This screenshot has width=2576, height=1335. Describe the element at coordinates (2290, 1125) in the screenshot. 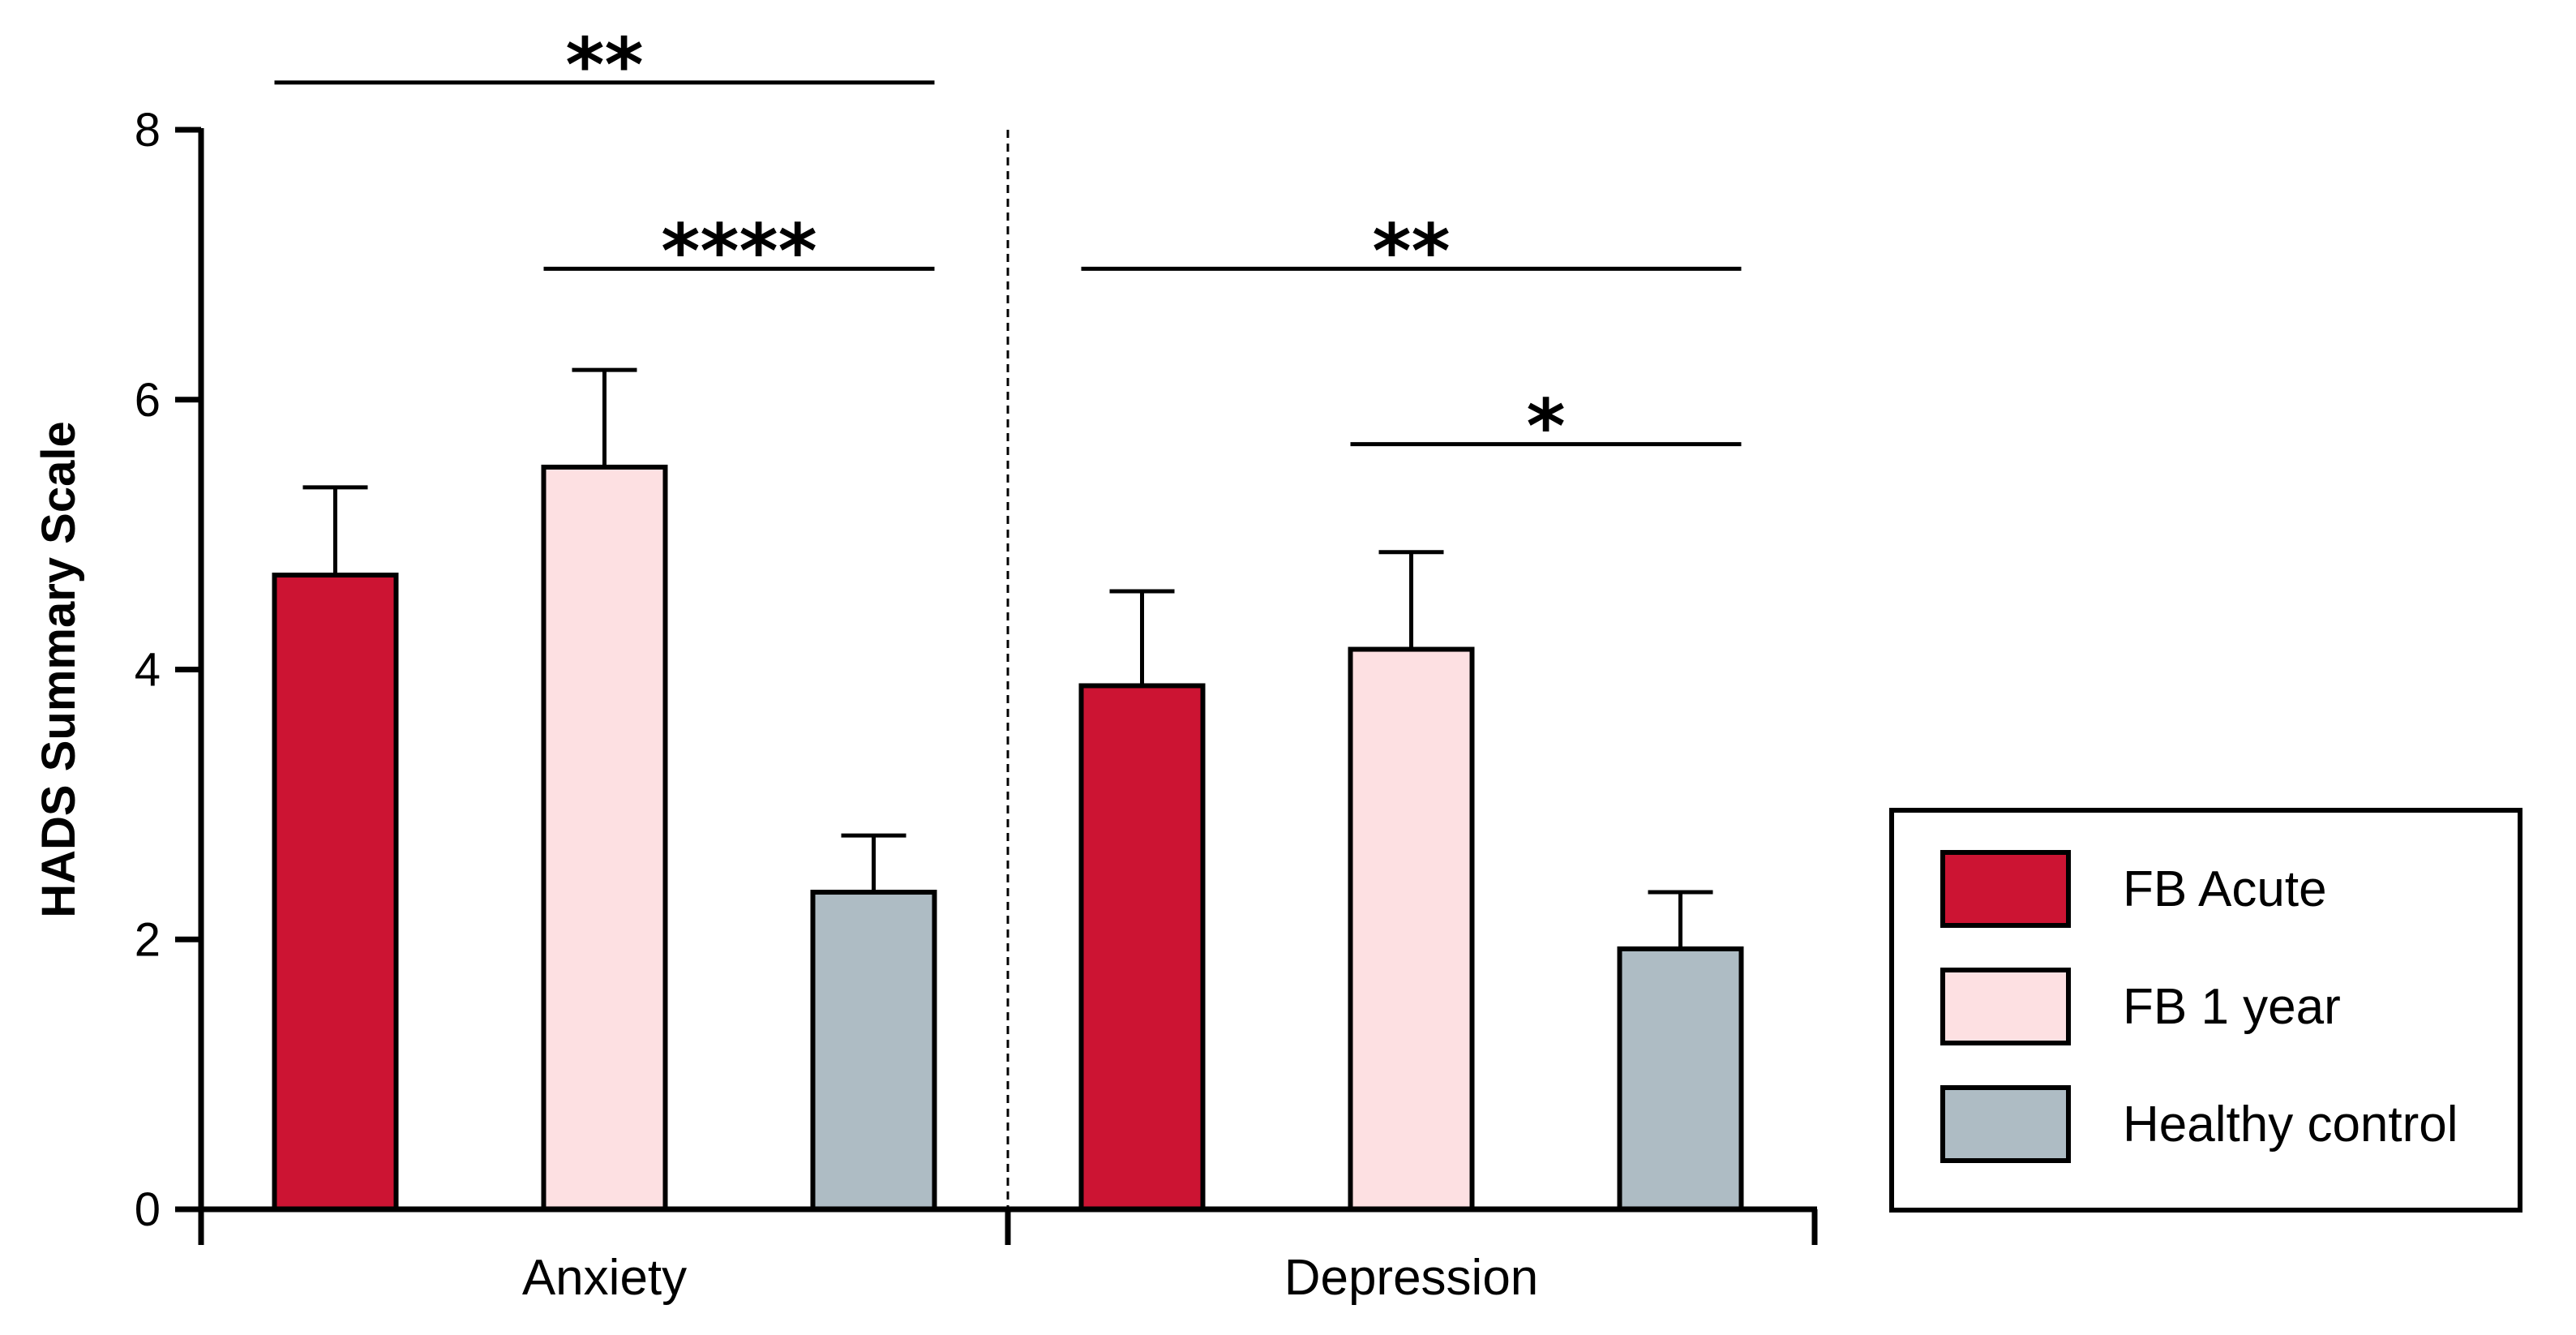

I see `legend-label-healthy-control: Healthy control` at that location.